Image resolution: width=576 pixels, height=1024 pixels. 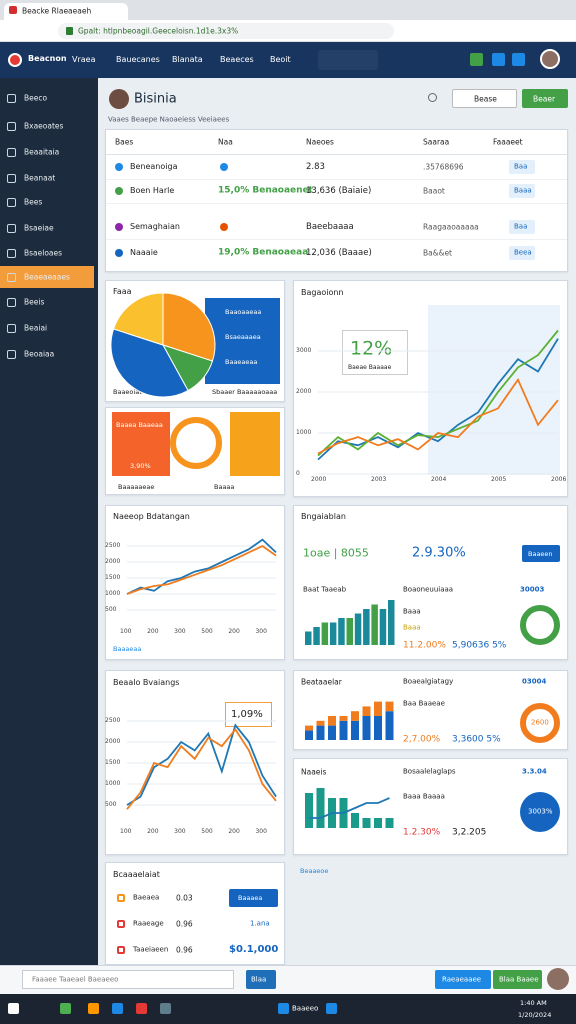 What do you see at coordinates (138, 59) in the screenshot?
I see `nav-item: Bauecanes` at bounding box center [138, 59].